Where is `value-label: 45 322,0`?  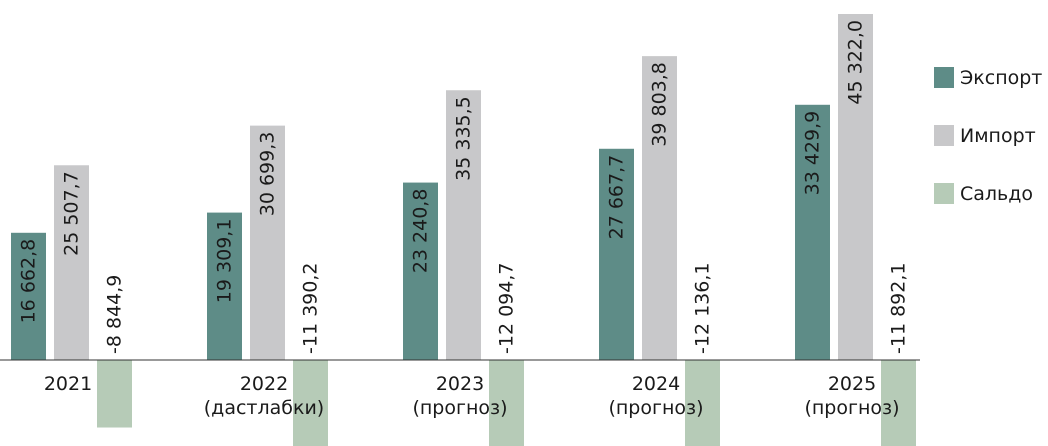
value-label: 45 322,0 is located at coordinates (856, 62).